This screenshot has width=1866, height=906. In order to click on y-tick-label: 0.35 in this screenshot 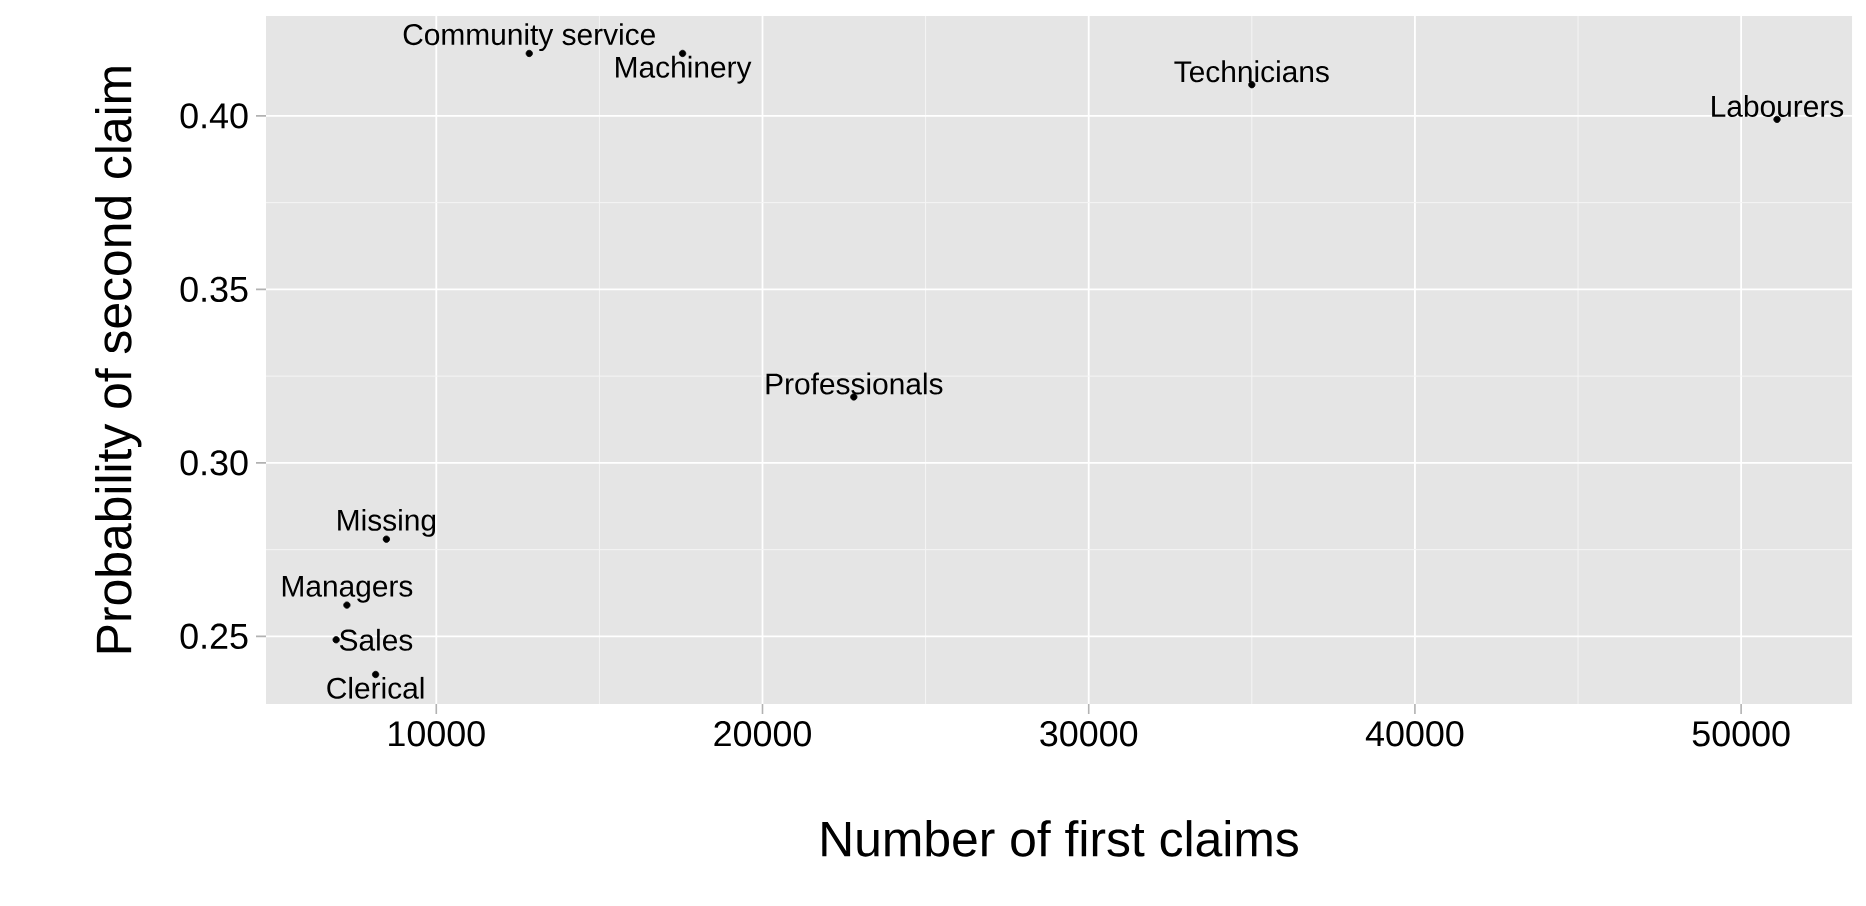, I will do `click(214, 289)`.